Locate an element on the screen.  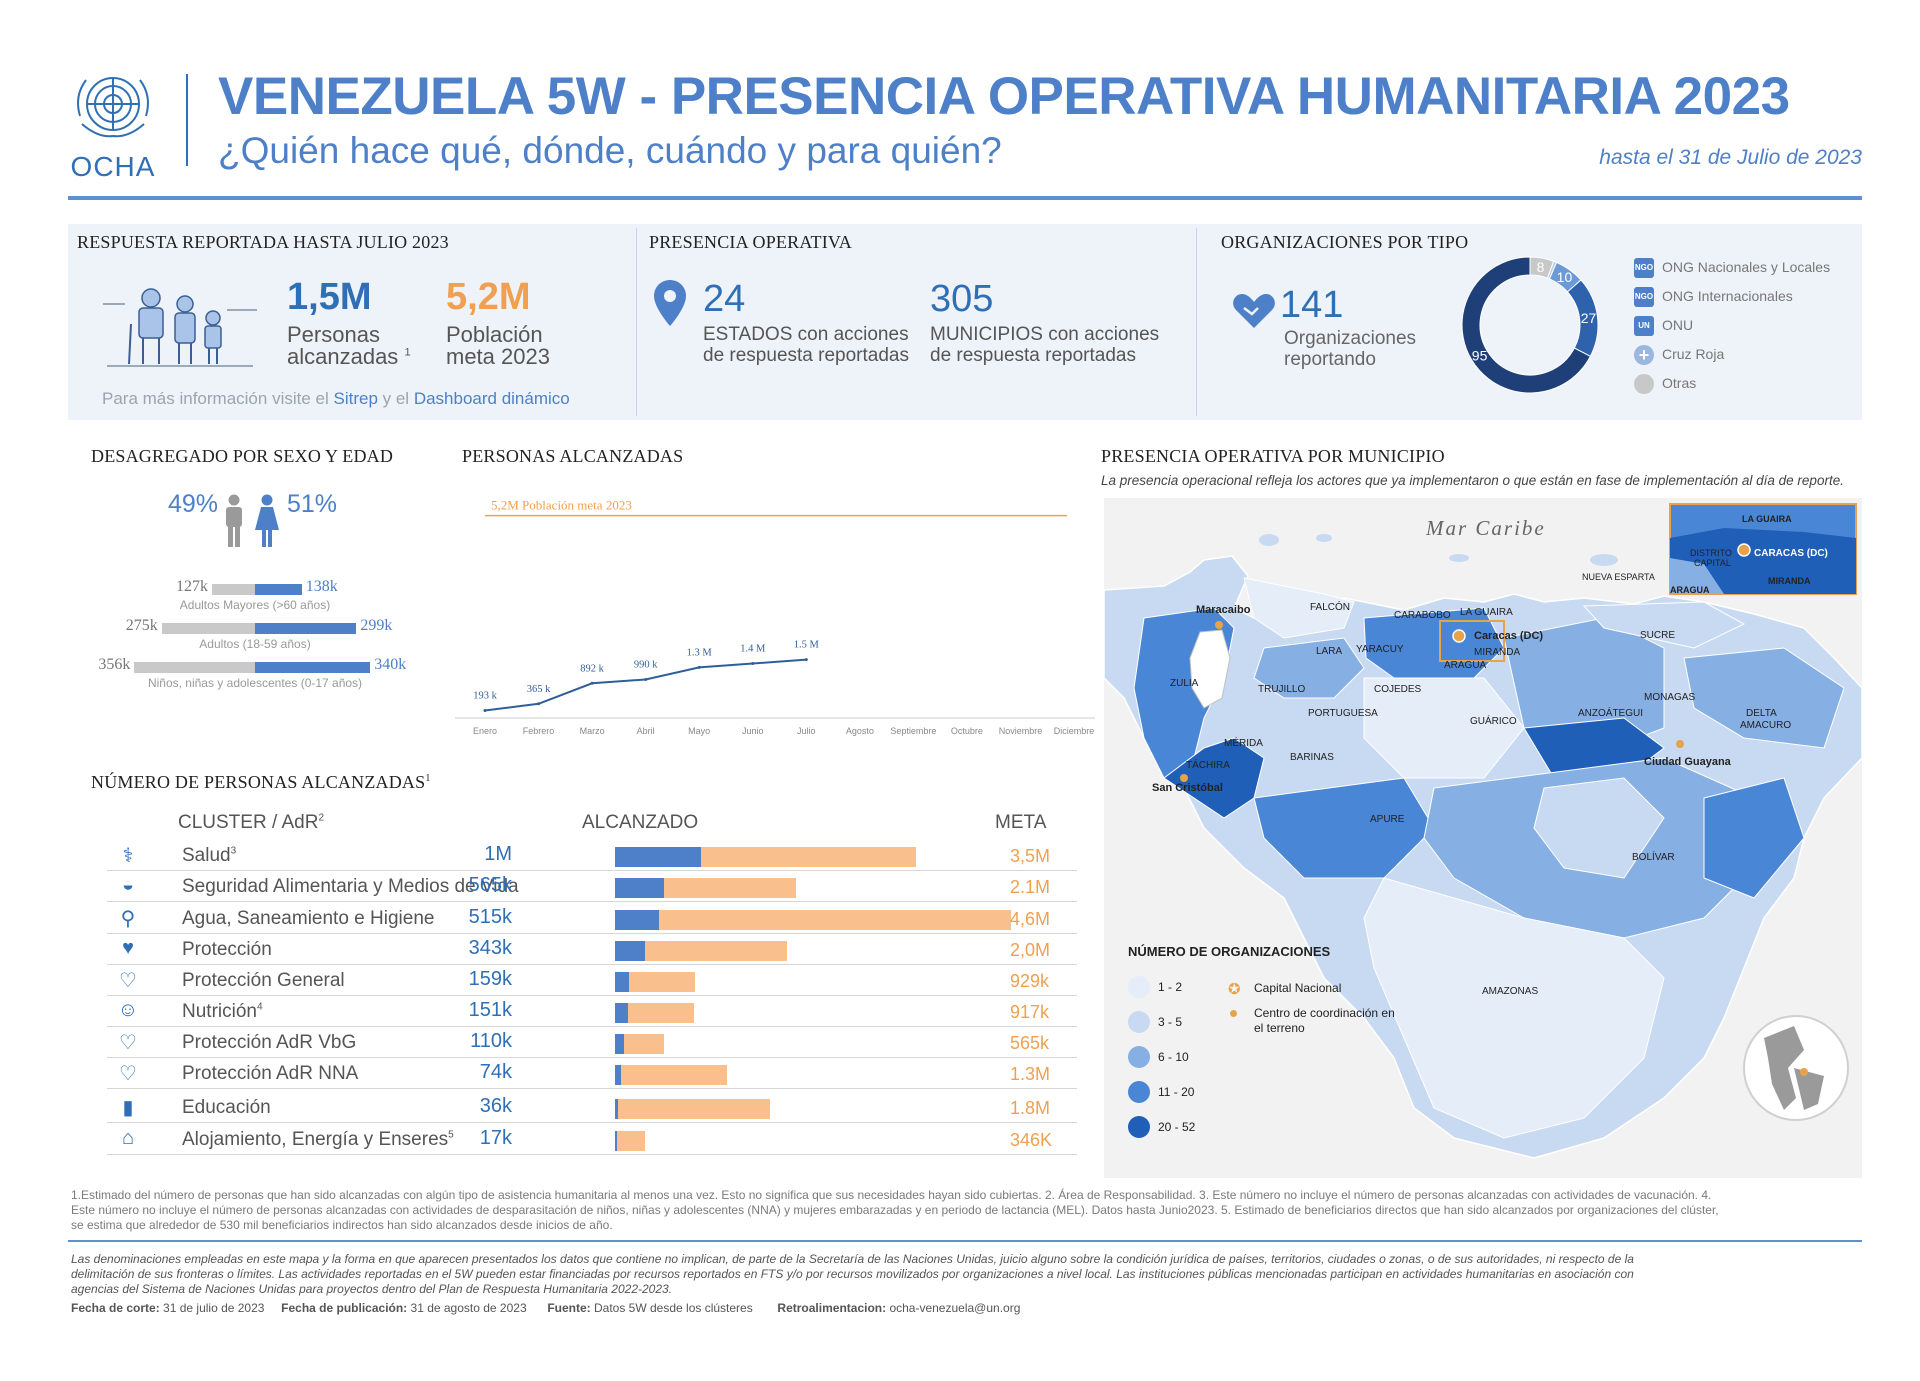
target-label-2: meta 2023 is located at coordinates (498, 356).